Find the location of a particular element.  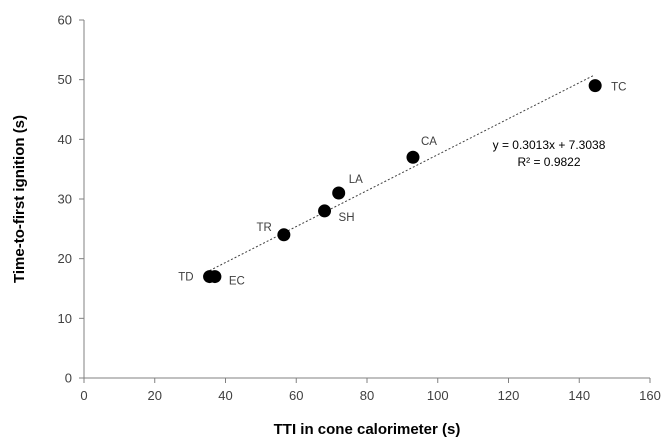

data-point-ca is located at coordinates (413, 157).